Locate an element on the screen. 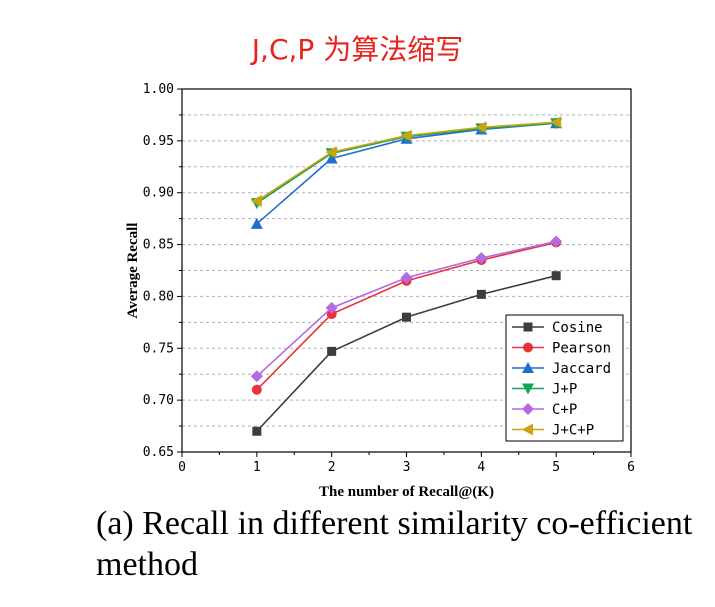  data-point-jaccard is located at coordinates (256, 223).